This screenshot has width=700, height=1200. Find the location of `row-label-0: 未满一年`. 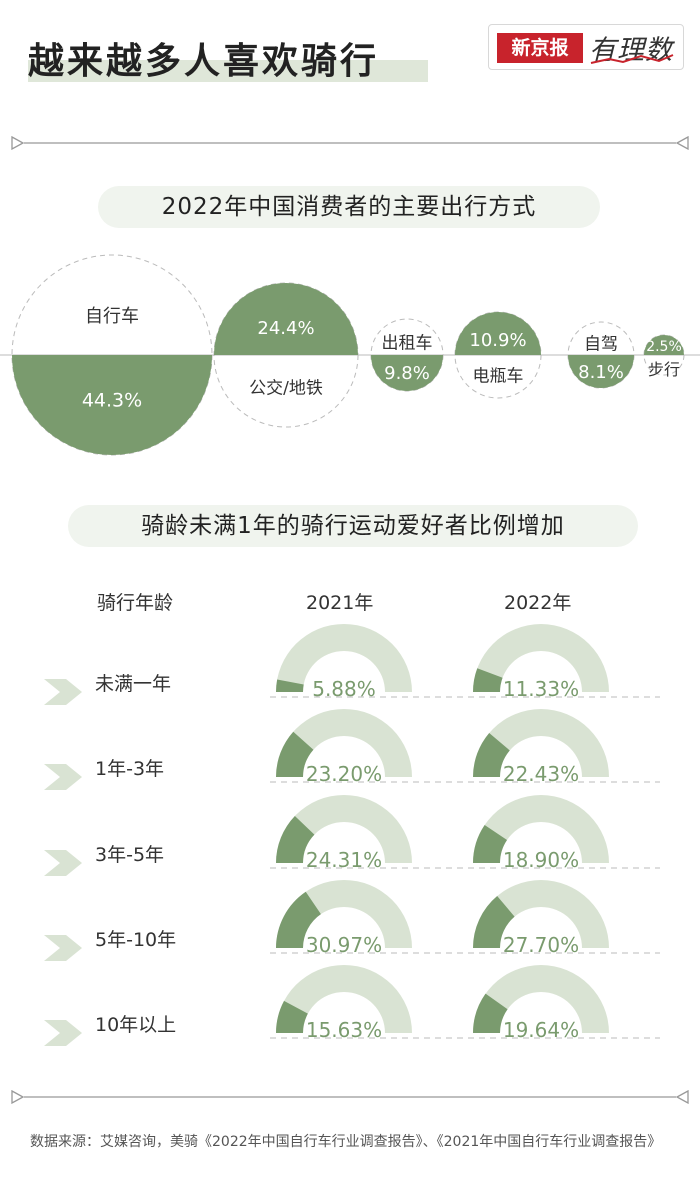

row-label-0: 未满一年 is located at coordinates (133, 684).